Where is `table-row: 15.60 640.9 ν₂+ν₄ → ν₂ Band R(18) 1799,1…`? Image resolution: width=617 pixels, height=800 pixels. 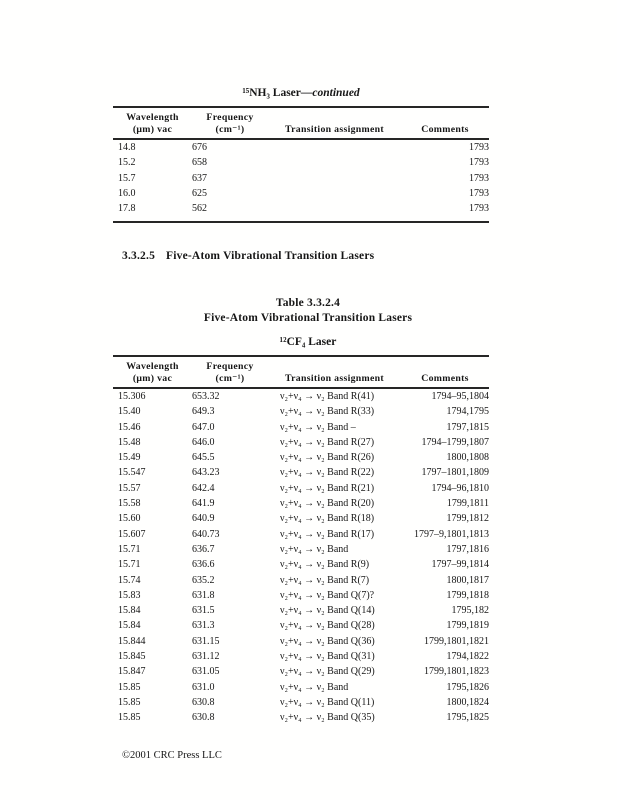
table-row: 15.60 640.9 ν₂+ν₄ → ν₂ Band R(18) 1799,1… is located at coordinates (301, 518).